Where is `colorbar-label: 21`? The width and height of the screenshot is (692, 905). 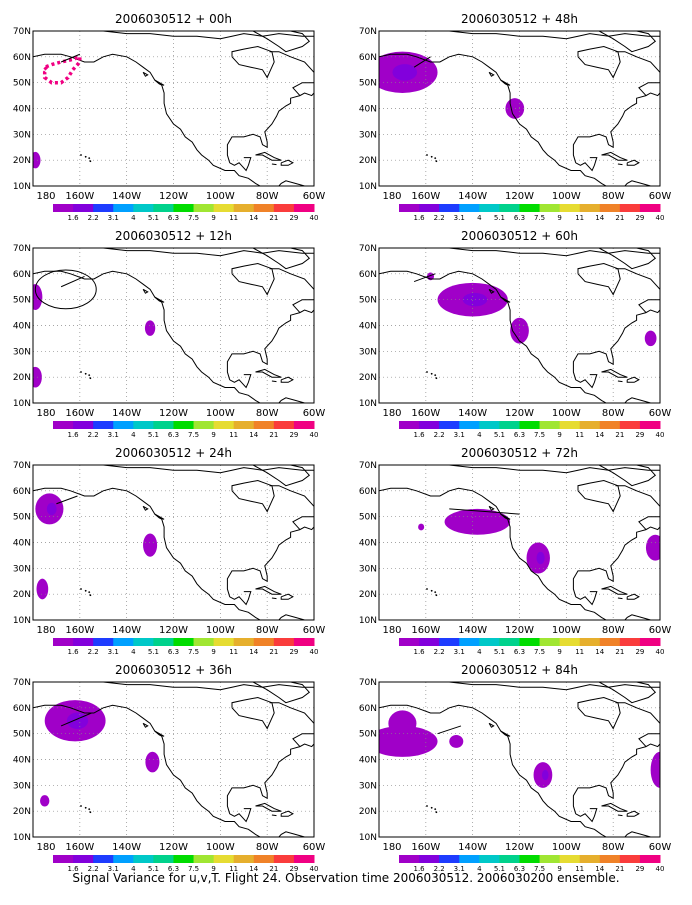
colorbar-label: 21 is located at coordinates (273, 652).